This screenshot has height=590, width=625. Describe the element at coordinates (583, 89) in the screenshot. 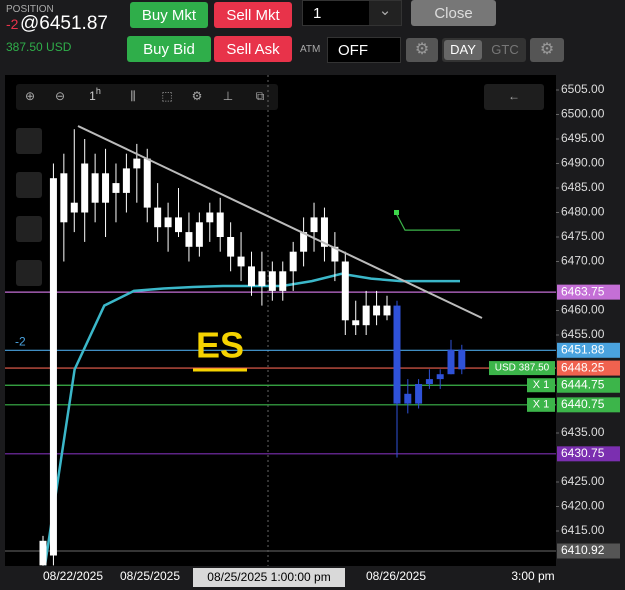

I see `y-tick-label: 6505.00` at that location.